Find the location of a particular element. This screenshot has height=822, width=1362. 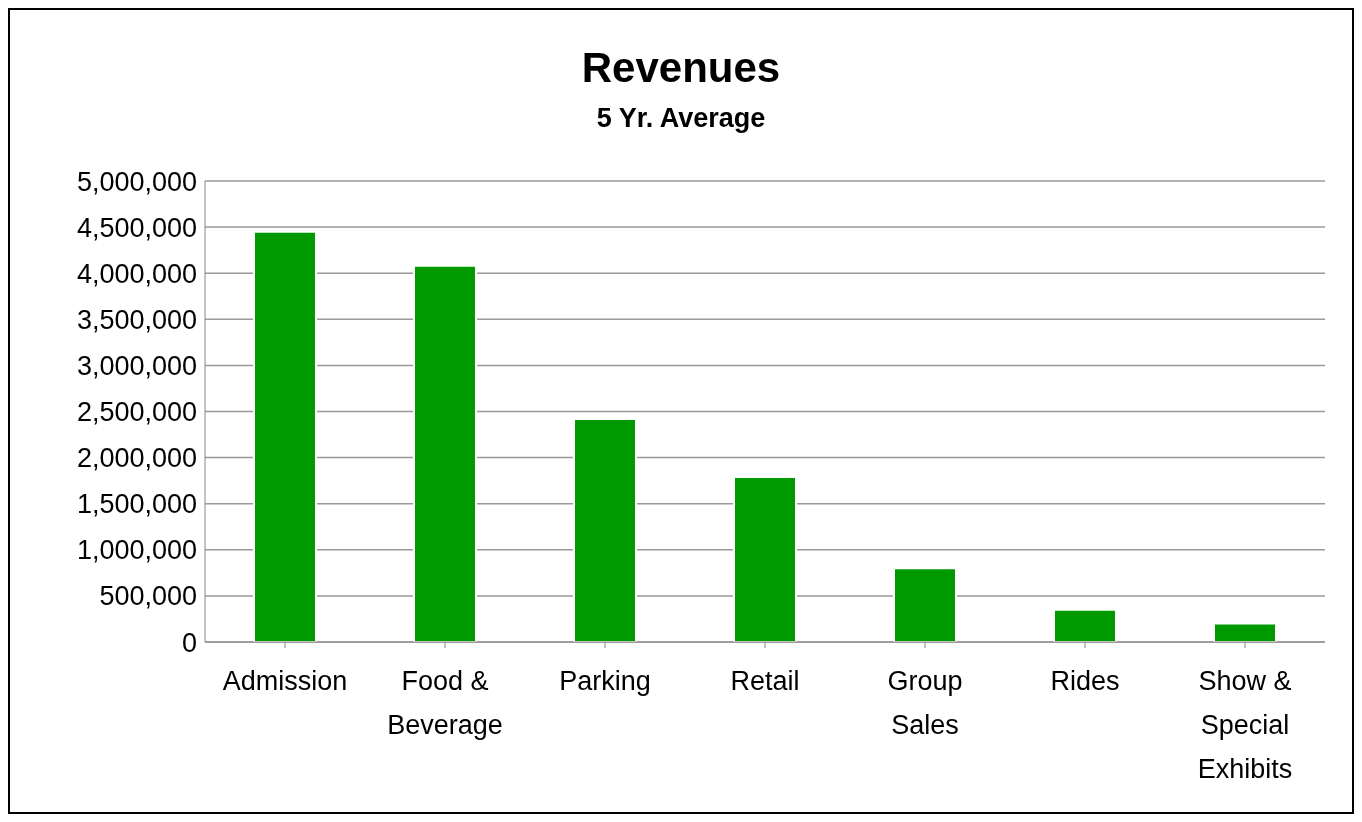

x-tick-label: Rides is located at coordinates (1085, 681).